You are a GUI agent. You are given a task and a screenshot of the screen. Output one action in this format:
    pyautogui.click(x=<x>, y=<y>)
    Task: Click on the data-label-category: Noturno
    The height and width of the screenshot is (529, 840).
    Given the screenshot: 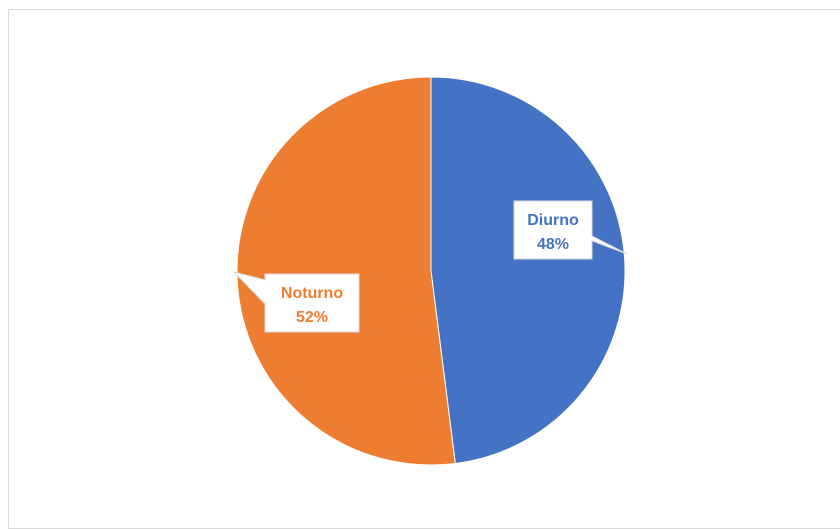 What is the action you would take?
    pyautogui.click(x=312, y=293)
    